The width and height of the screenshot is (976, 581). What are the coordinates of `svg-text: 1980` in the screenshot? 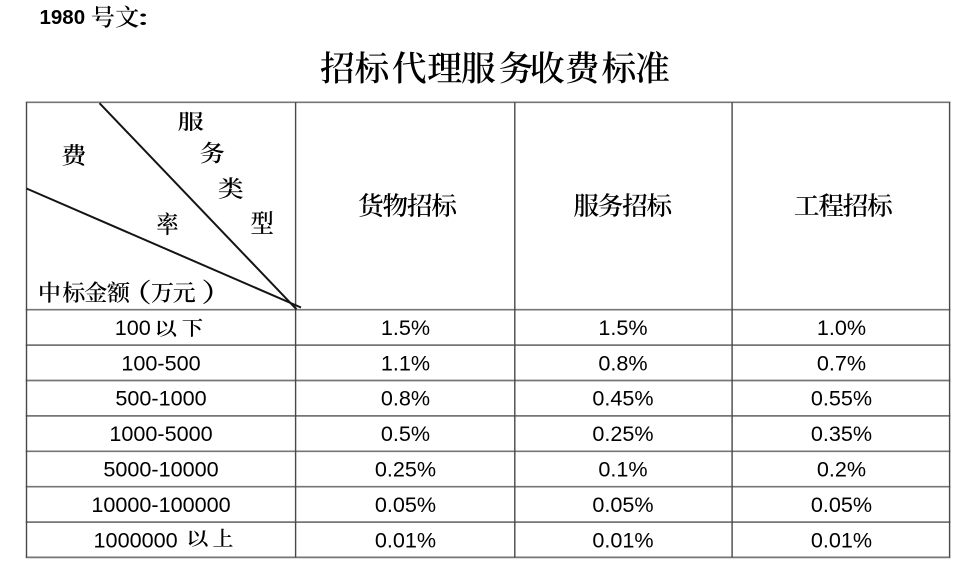 It's located at (63, 17).